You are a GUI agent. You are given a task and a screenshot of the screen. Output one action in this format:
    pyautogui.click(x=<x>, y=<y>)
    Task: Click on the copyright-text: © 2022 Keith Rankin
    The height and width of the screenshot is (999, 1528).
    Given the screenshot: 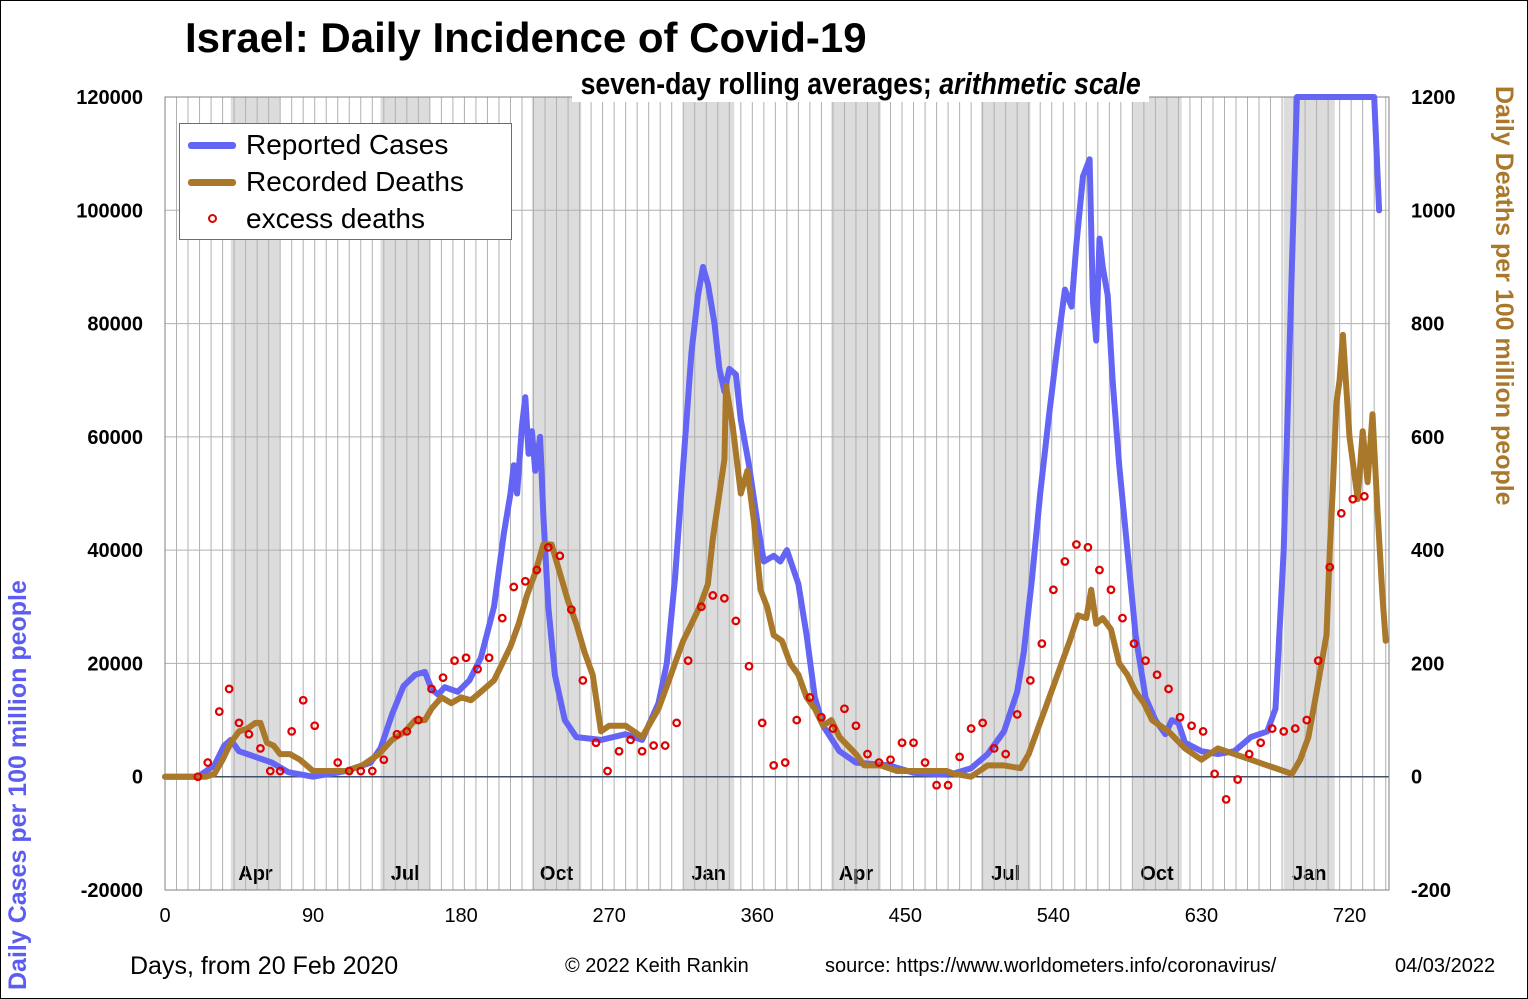 What is the action you would take?
    pyautogui.click(x=657, y=966)
    